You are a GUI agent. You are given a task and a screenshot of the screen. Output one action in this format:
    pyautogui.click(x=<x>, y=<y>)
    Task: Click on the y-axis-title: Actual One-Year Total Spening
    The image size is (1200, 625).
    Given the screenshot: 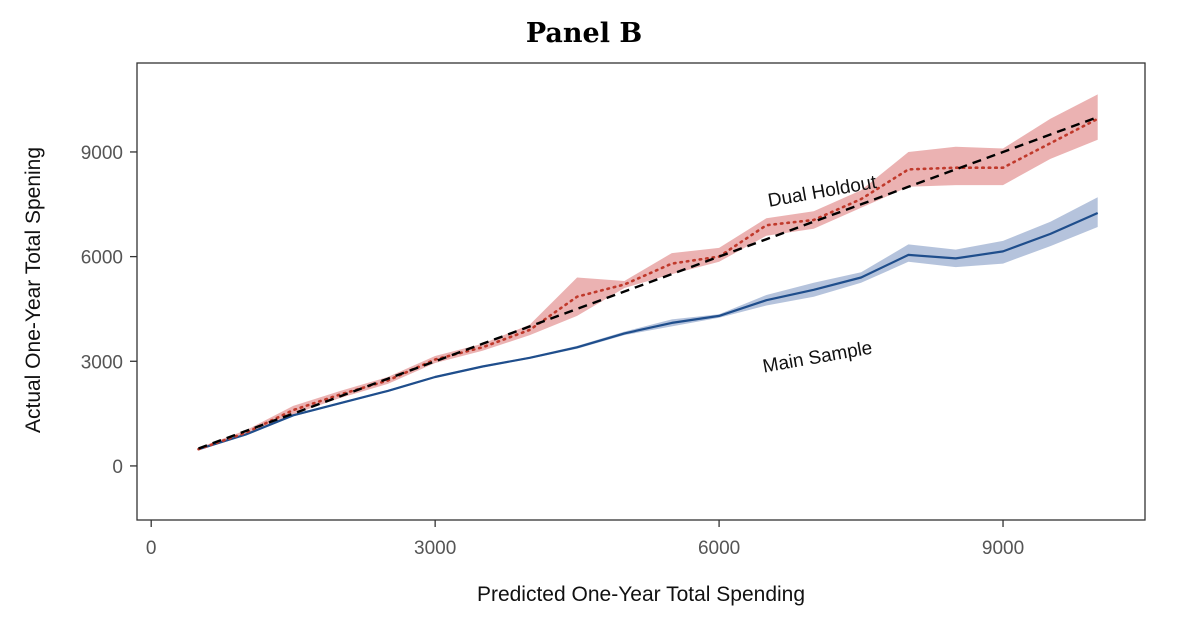 What is the action you would take?
    pyautogui.click(x=33, y=290)
    